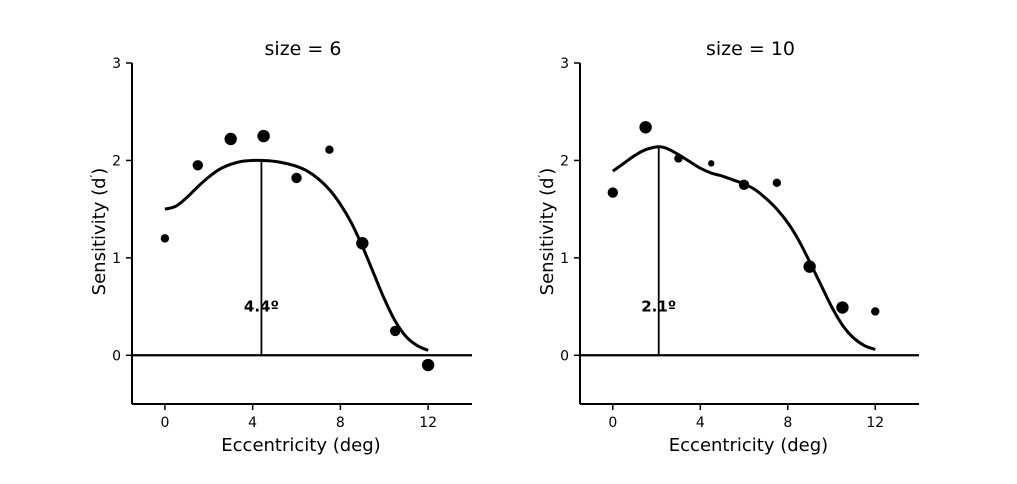 This screenshot has height=484, width=1017. Describe the element at coordinates (658, 306) in the screenshot. I see `peak-label: 2.1º` at that location.